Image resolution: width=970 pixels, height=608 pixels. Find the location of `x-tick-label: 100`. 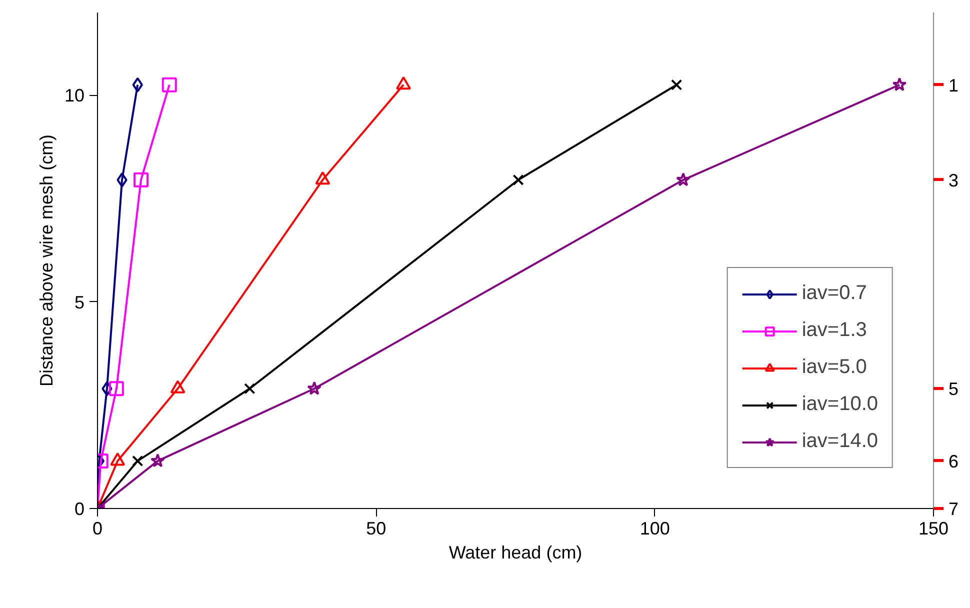

x-tick-label: 100 is located at coordinates (655, 528).